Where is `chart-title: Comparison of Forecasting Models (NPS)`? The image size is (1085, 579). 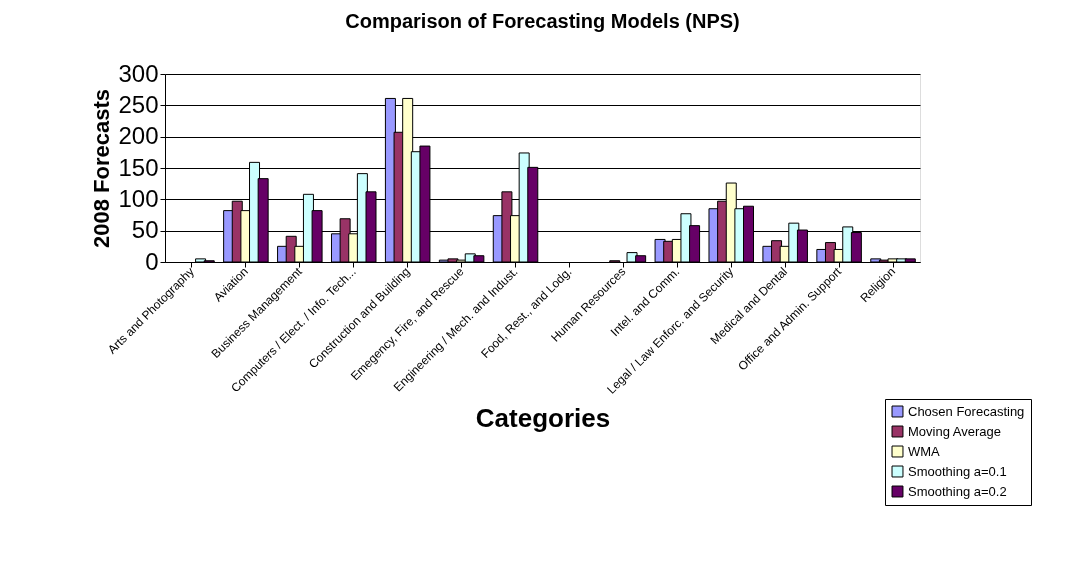 chart-title: Comparison of Forecasting Models (NPS) is located at coordinates (542, 21).